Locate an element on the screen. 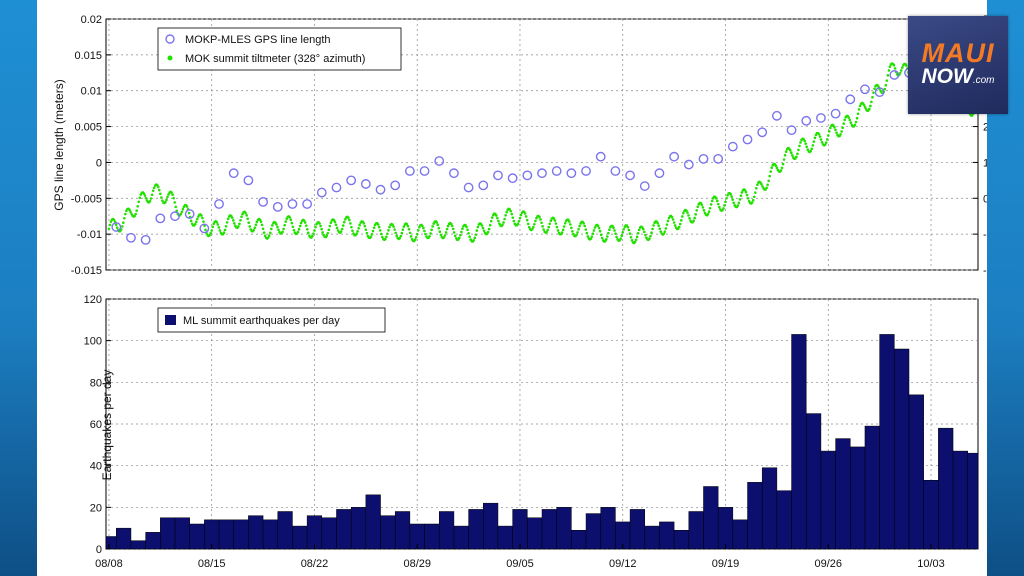 This screenshot has width=1024, height=576. top-y-tick-label: 0.005 is located at coordinates (88, 128).